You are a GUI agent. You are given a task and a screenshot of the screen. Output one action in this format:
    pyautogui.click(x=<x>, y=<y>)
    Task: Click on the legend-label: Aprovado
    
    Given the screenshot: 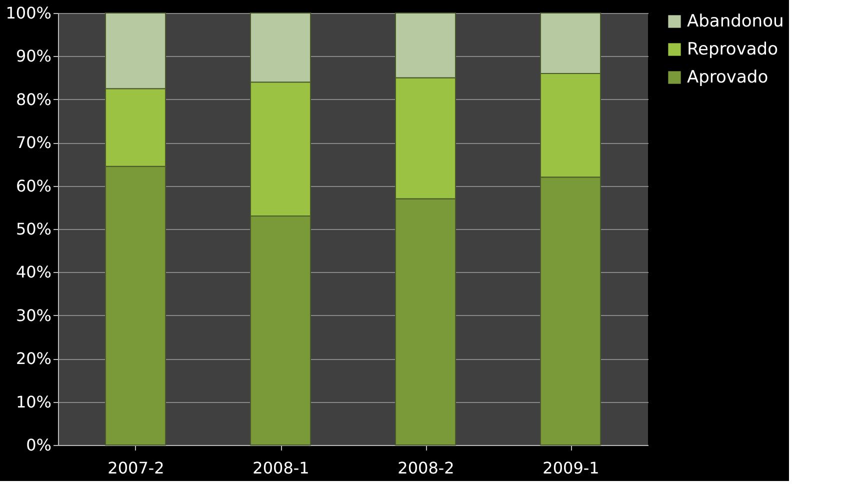 What is the action you would take?
    pyautogui.click(x=727, y=78)
    